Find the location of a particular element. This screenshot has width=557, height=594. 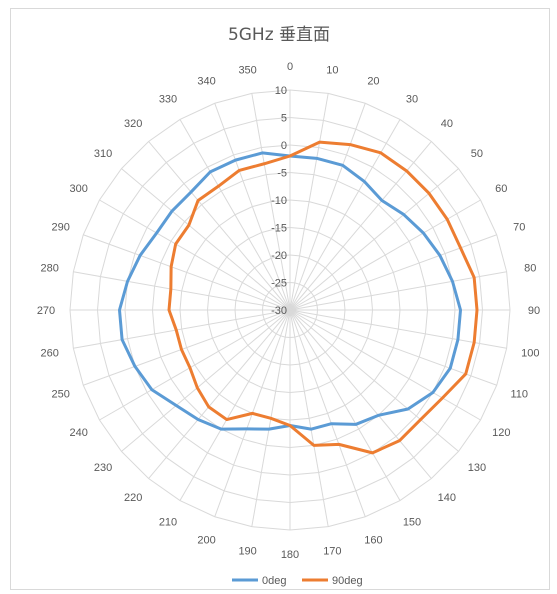

angle-label: 30 is located at coordinates (412, 100).